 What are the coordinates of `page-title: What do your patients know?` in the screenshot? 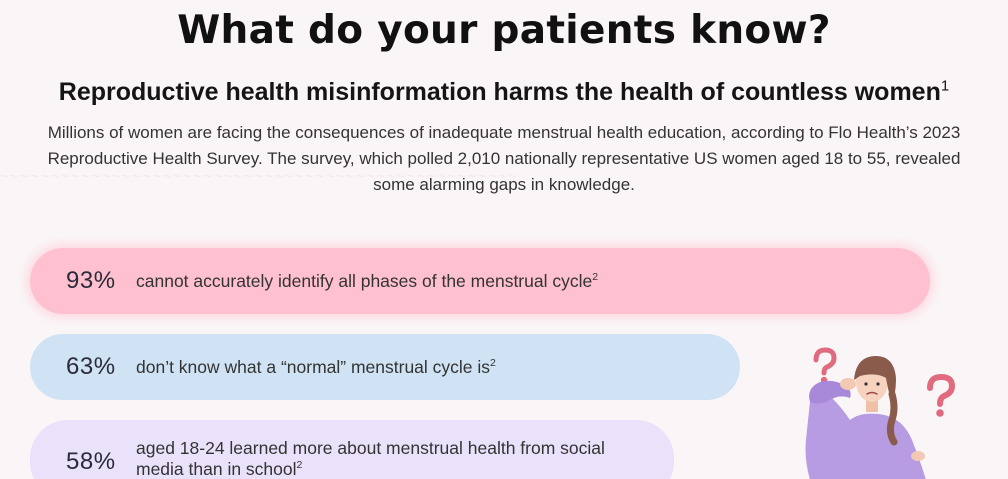 It's located at (504, 30).